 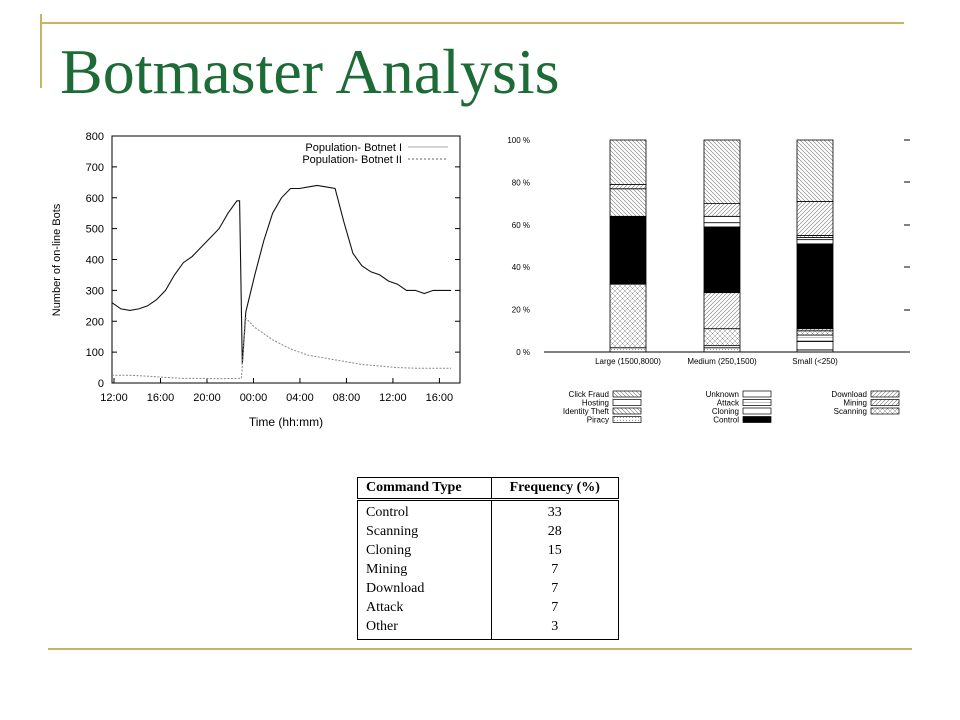 I want to click on y-tick-label: 300, so click(x=95, y=291).